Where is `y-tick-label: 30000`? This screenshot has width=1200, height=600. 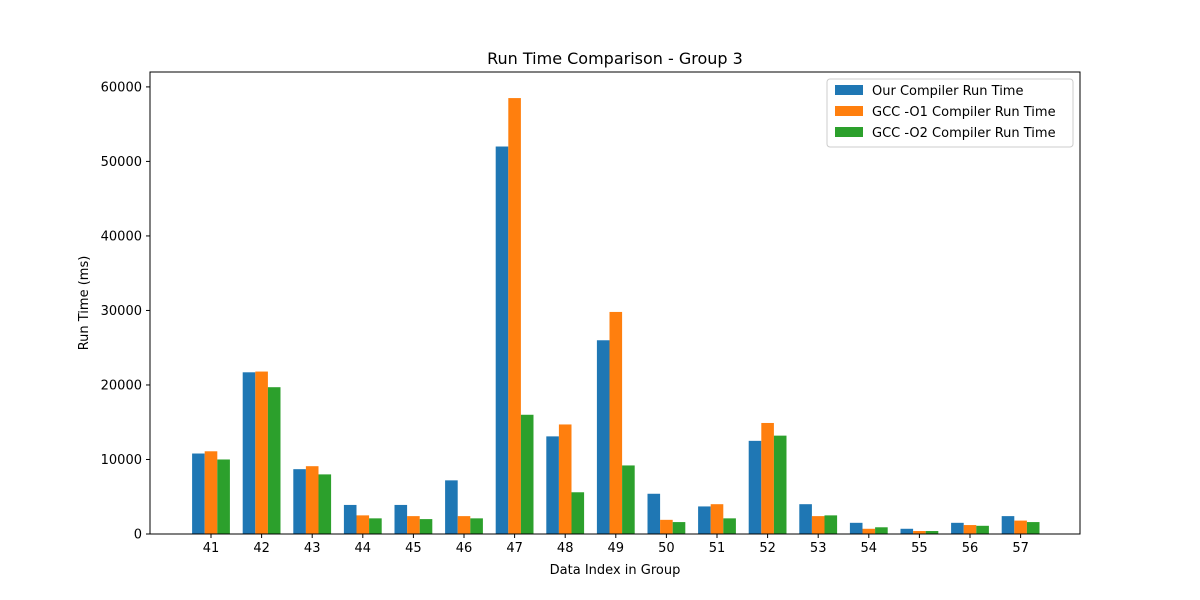 y-tick-label: 30000 is located at coordinates (121, 311).